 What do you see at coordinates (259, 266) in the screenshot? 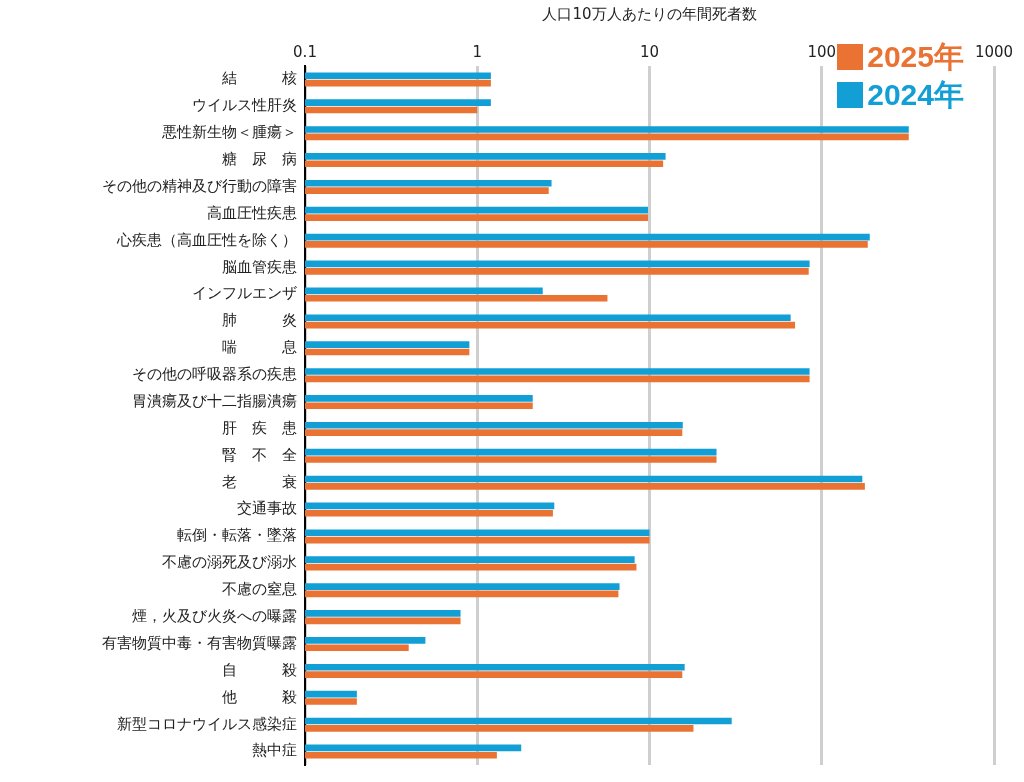
I see `y-tick-label: 脳血管疾患` at bounding box center [259, 266].